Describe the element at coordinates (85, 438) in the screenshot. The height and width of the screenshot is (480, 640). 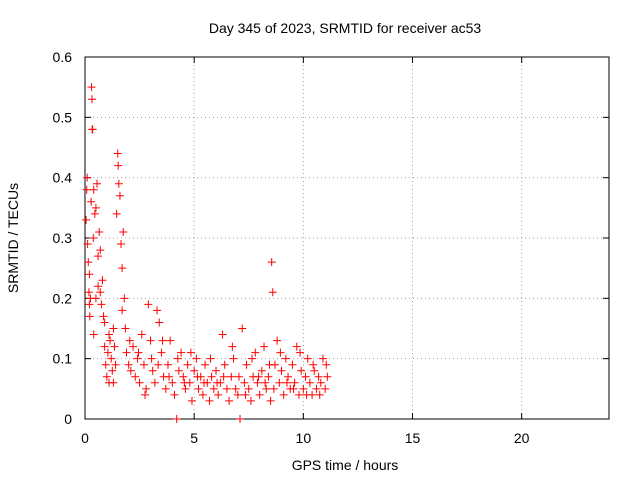
I see `x-tick-label: 0` at that location.